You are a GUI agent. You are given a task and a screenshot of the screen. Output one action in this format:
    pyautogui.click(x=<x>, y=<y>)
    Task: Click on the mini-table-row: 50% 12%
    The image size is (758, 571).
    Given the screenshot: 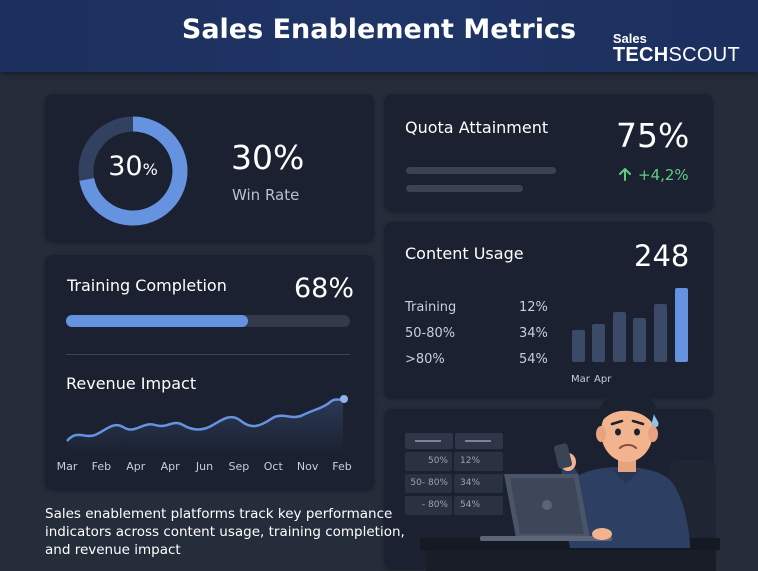 What is the action you would take?
    pyautogui.click(x=454, y=461)
    